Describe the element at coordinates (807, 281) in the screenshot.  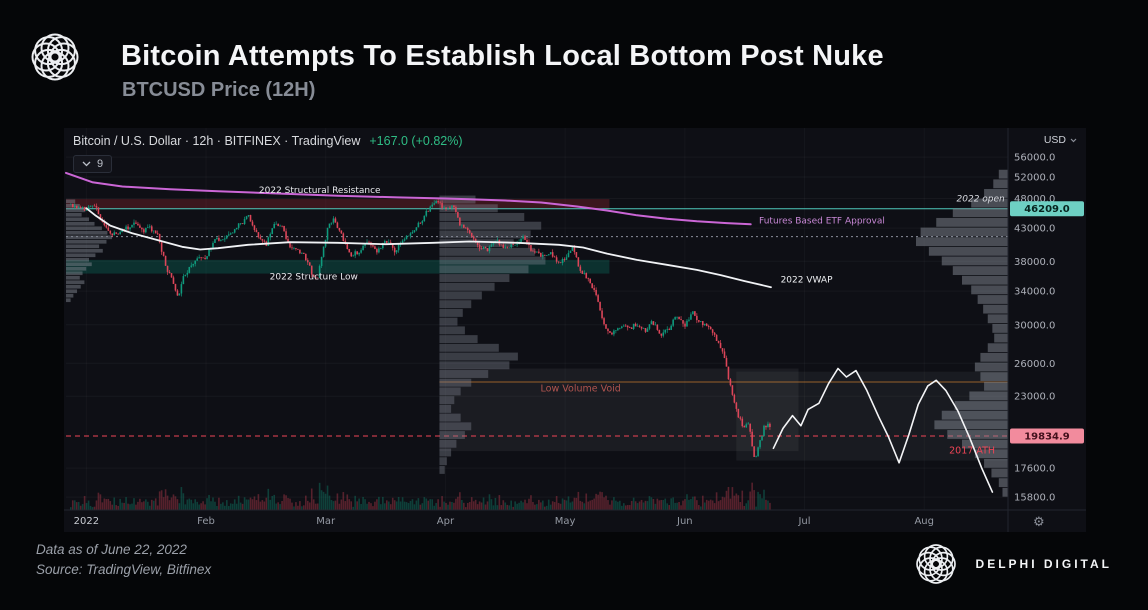
I see `svg-text: 2022 VWAP` at that location.